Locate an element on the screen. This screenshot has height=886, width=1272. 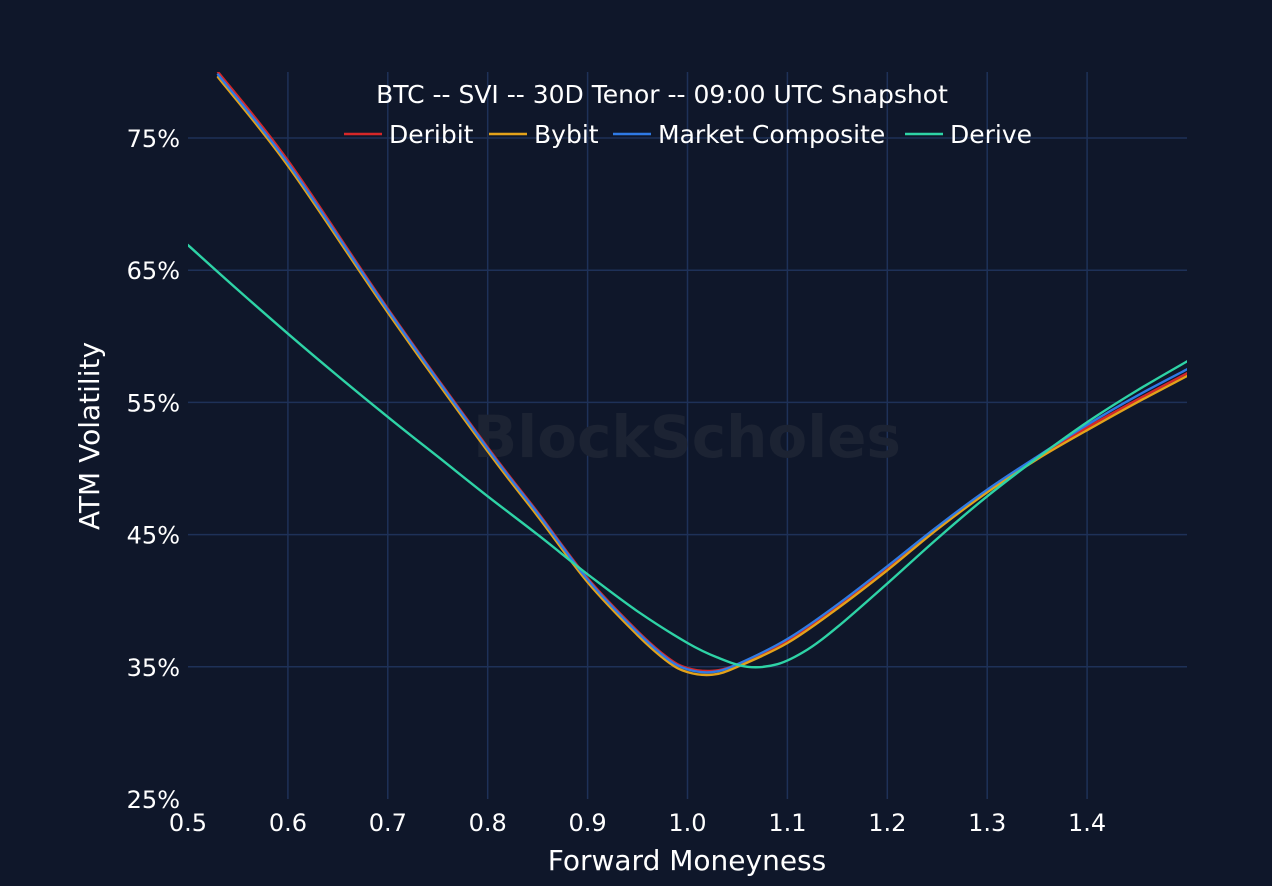
y-tick-label: 65% is located at coordinates (153, 271).